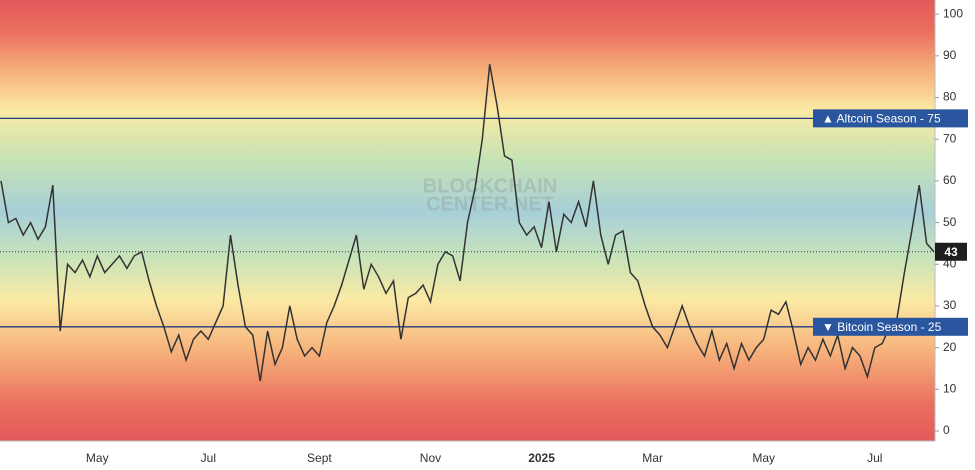 The height and width of the screenshot is (470, 975). Describe the element at coordinates (950, 55) in the screenshot. I see `y-tick-label: 90` at that location.